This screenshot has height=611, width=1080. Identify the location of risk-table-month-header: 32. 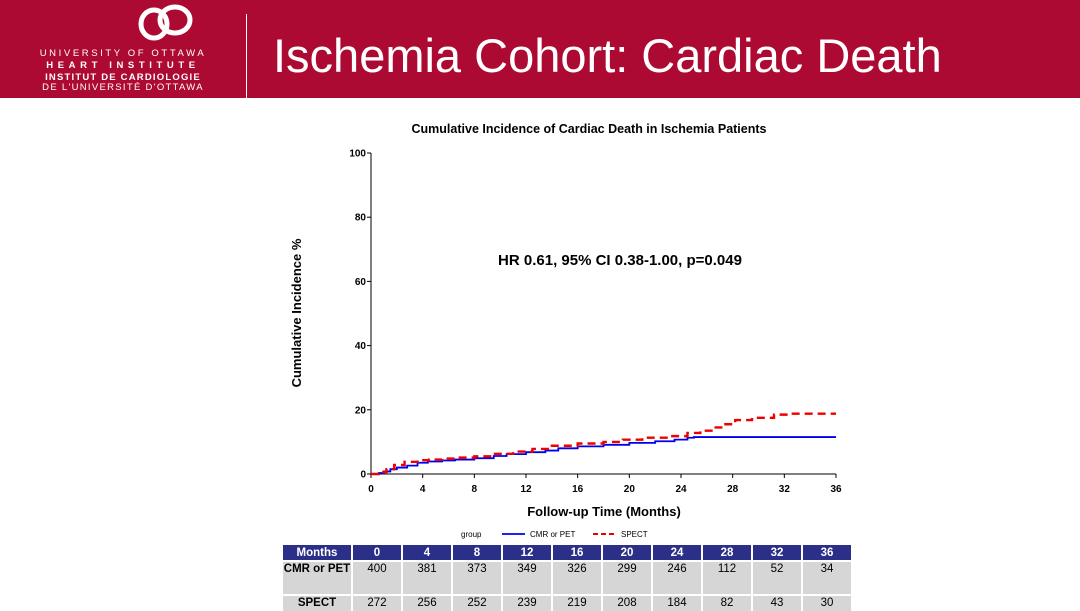
(777, 553).